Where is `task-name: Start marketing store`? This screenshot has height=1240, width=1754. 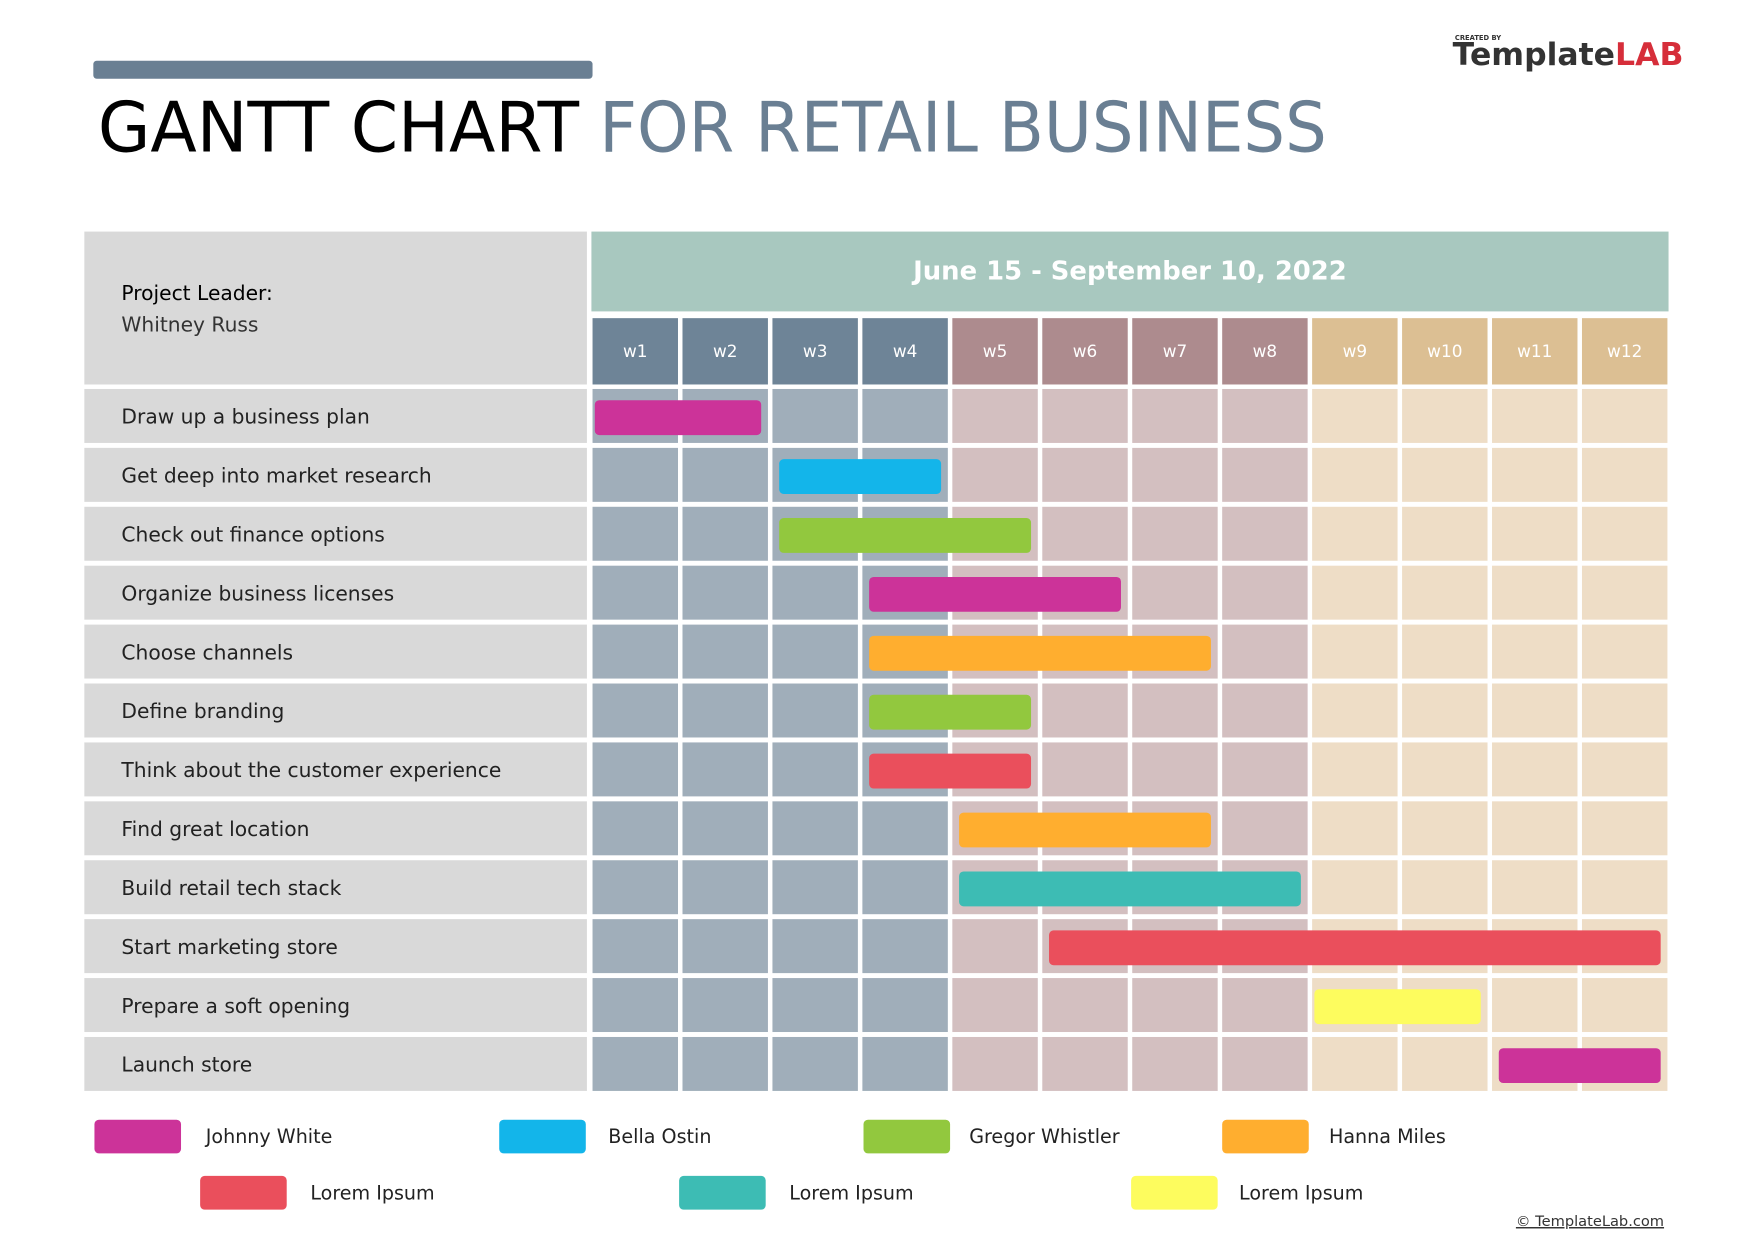 task-name: Start marketing store is located at coordinates (229, 947).